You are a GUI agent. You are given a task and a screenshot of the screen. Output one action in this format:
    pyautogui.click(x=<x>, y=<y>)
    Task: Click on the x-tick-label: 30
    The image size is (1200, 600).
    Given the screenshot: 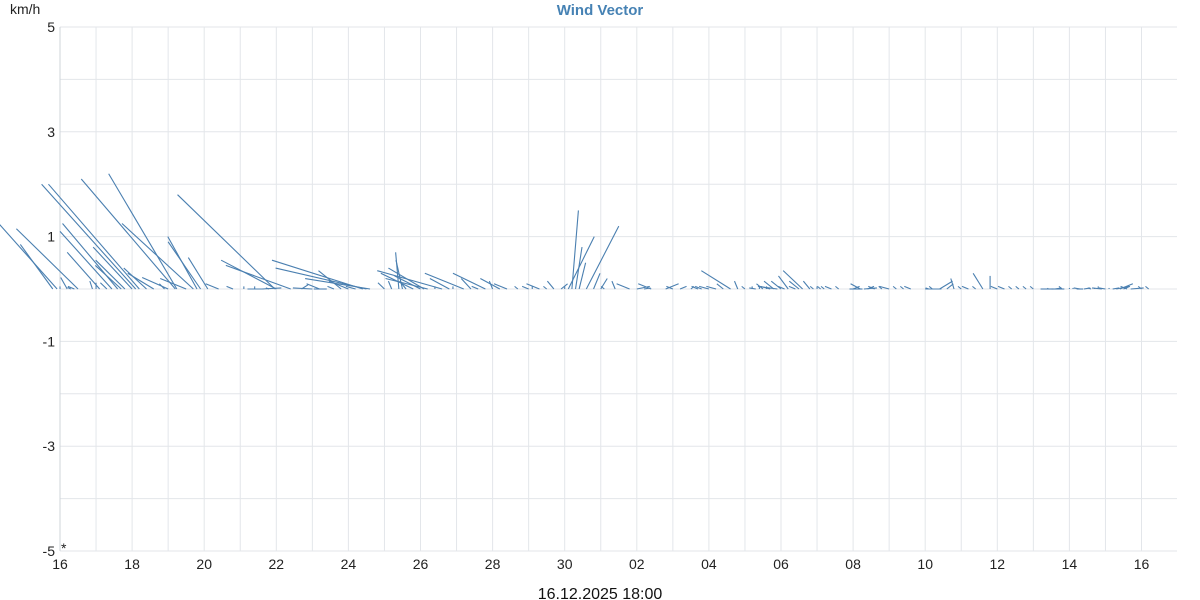 What is the action you would take?
    pyautogui.click(x=565, y=564)
    